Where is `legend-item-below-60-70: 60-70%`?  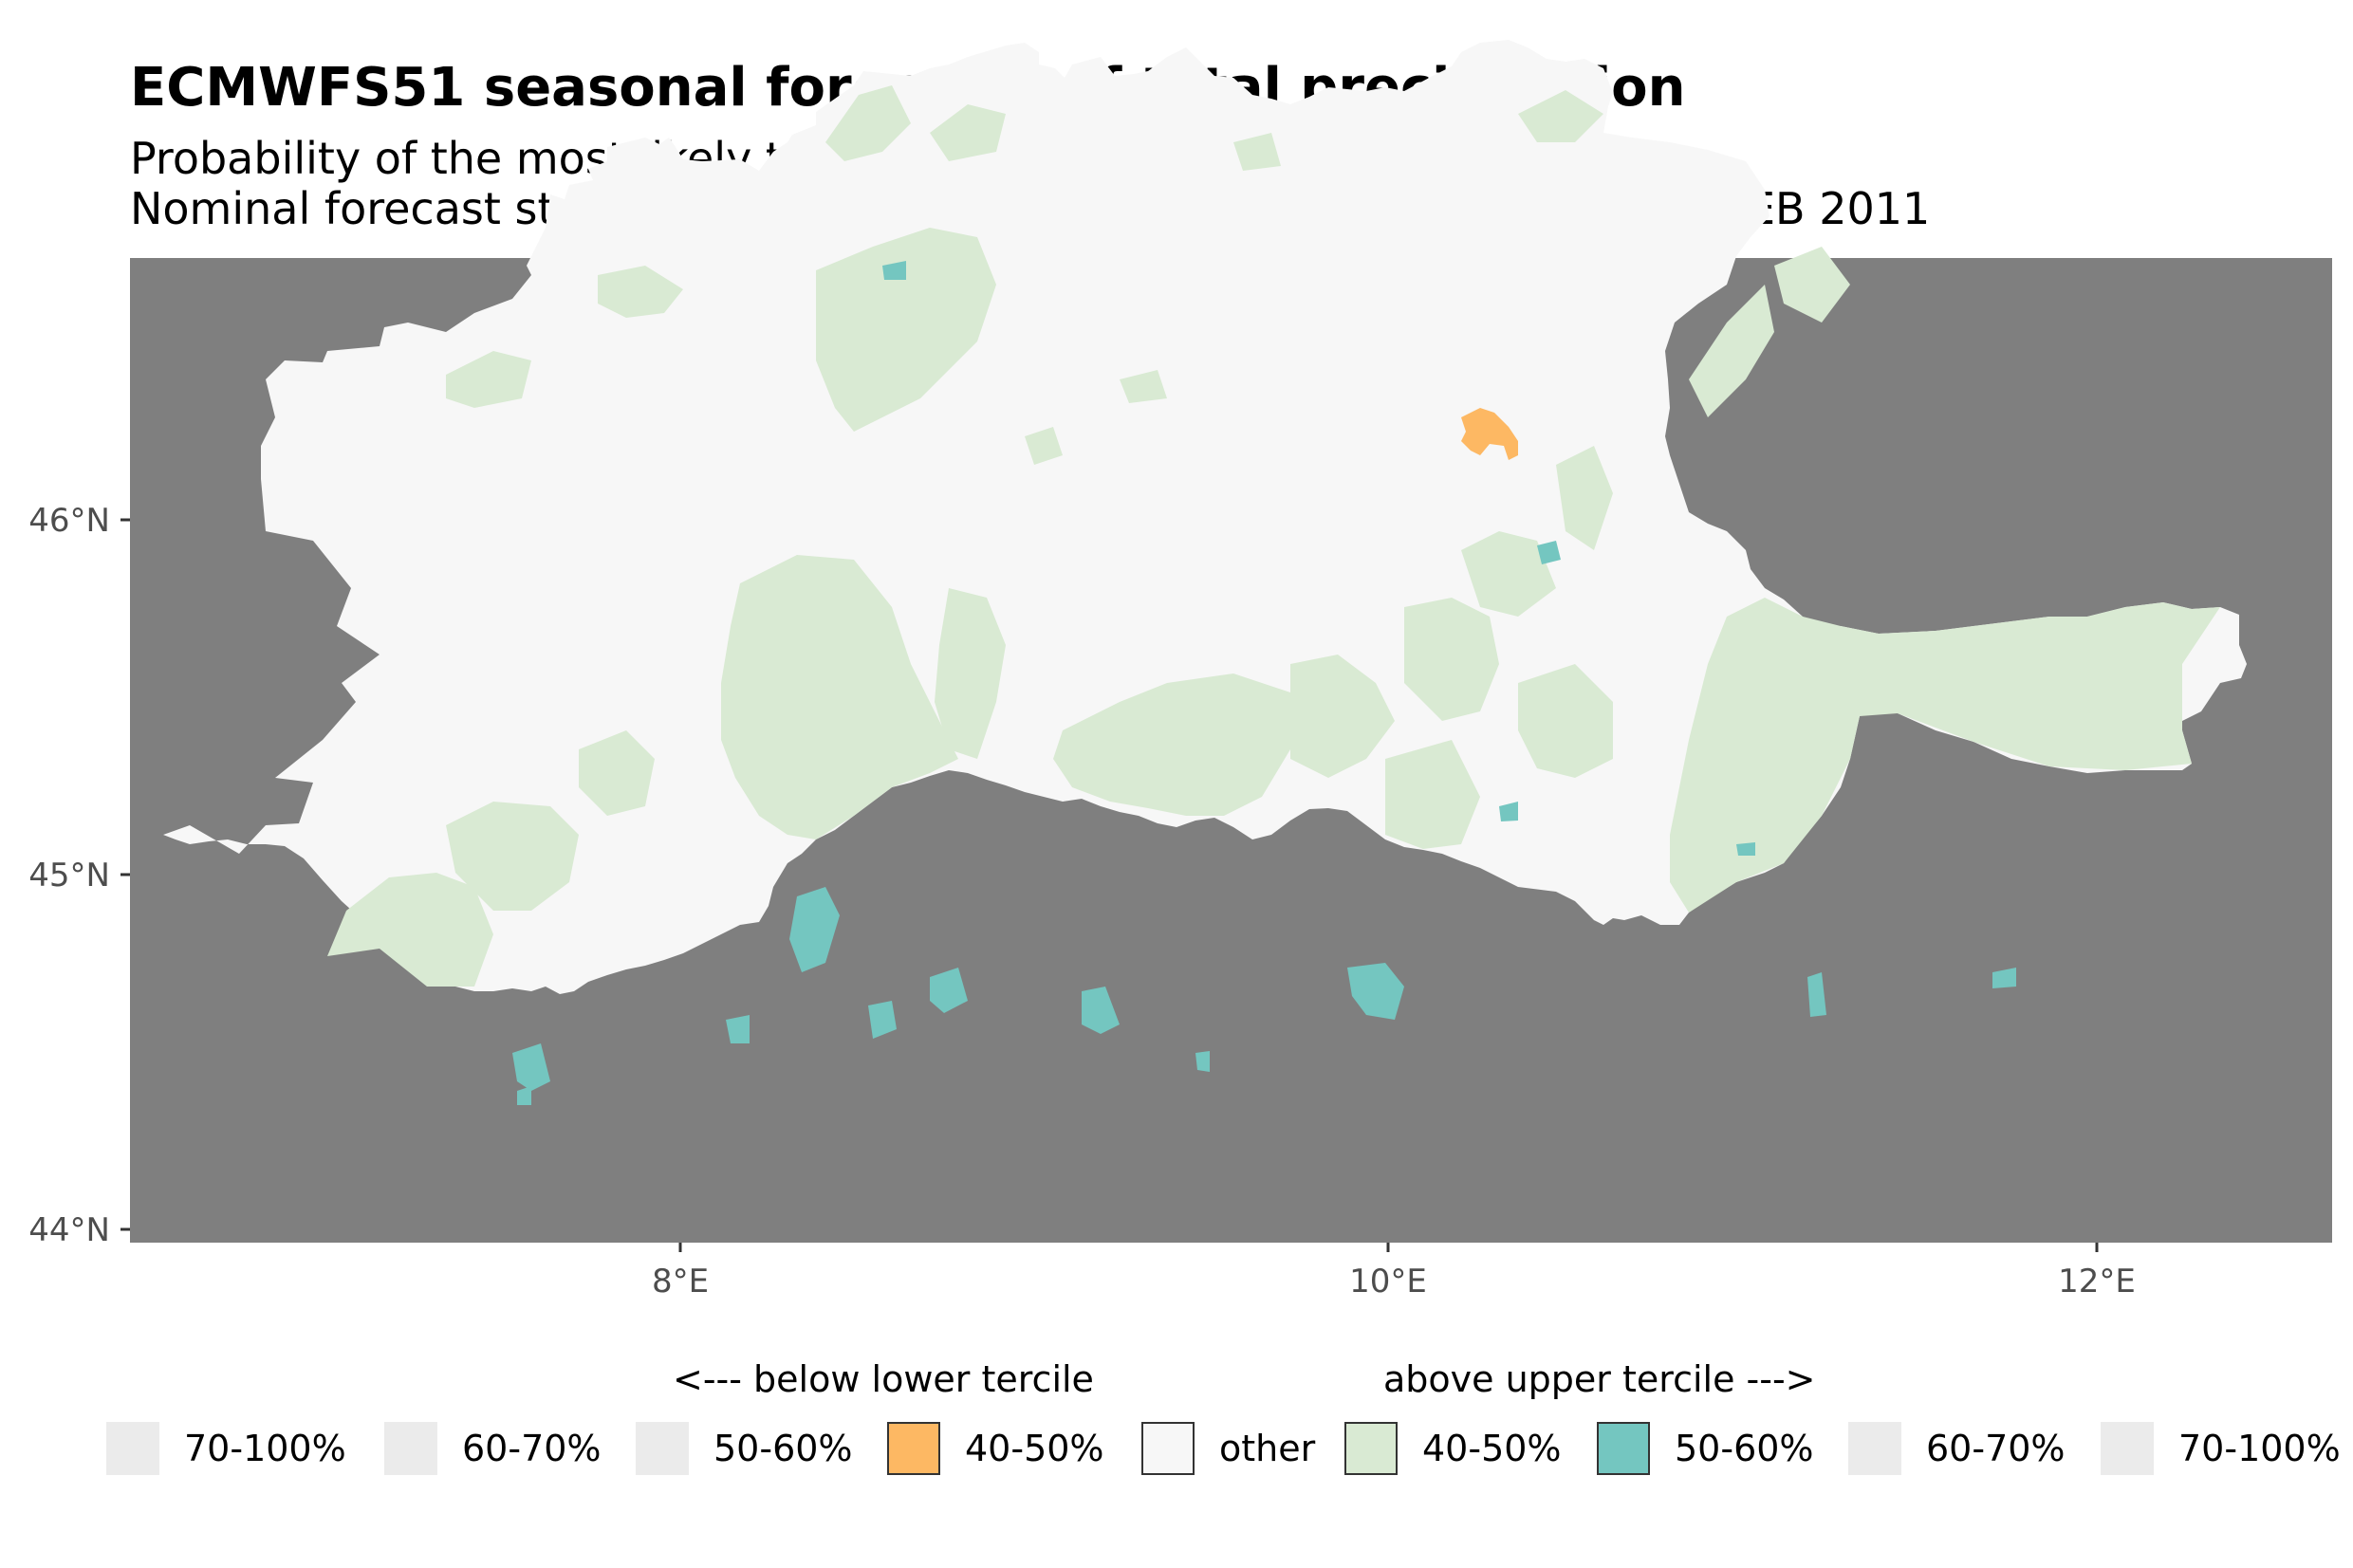 legend-item-below-60-70: 60-70% is located at coordinates (493, 1448).